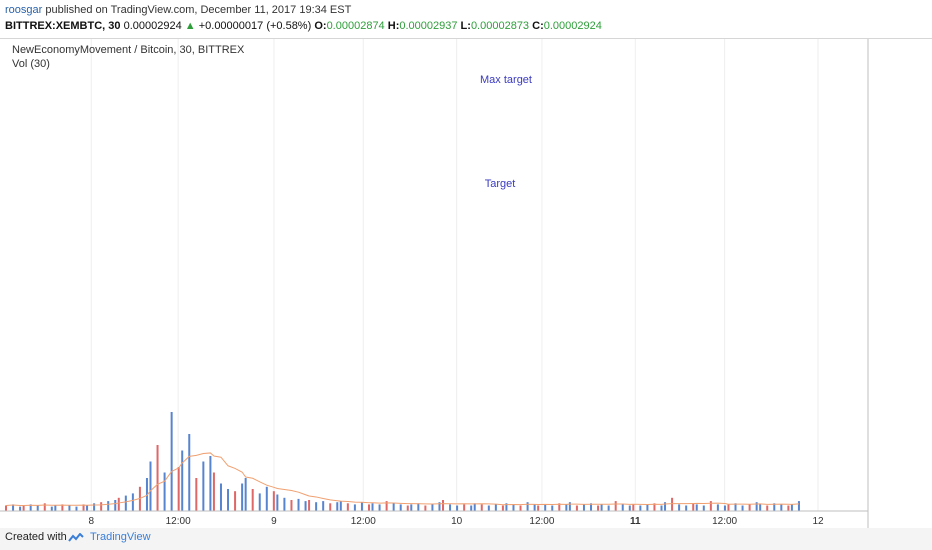 The height and width of the screenshot is (550, 932). What do you see at coordinates (63, 26) in the screenshot?
I see `symbol-label: BITTREX:XEMBTC, 30` at bounding box center [63, 26].